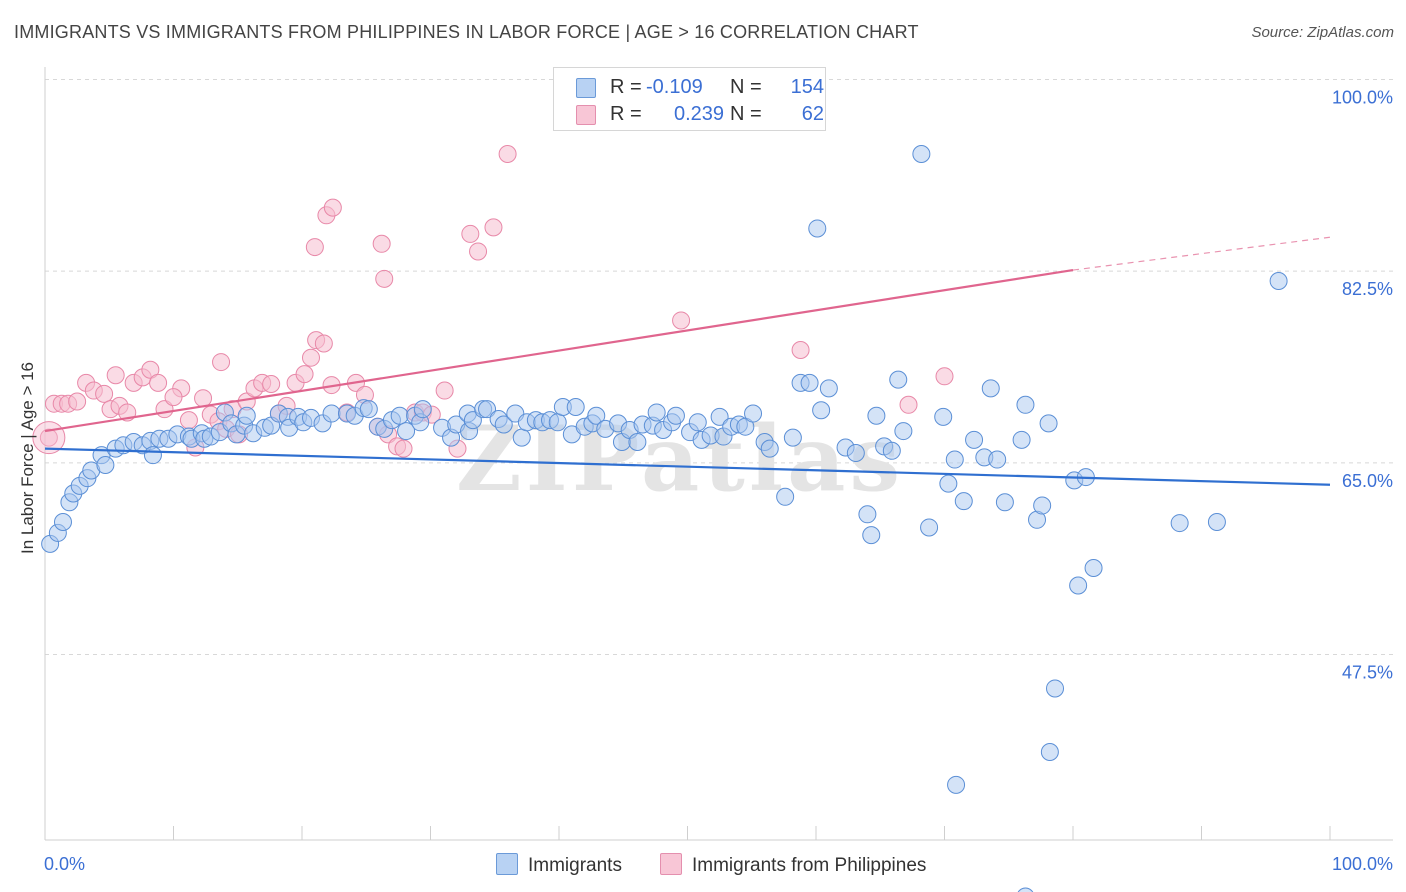 The width and height of the screenshot is (1406, 892). What do you see at coordinates (809, 865) in the screenshot?
I see `bottom-legend-label-philippines: Immigrants from Philippines` at bounding box center [809, 865].